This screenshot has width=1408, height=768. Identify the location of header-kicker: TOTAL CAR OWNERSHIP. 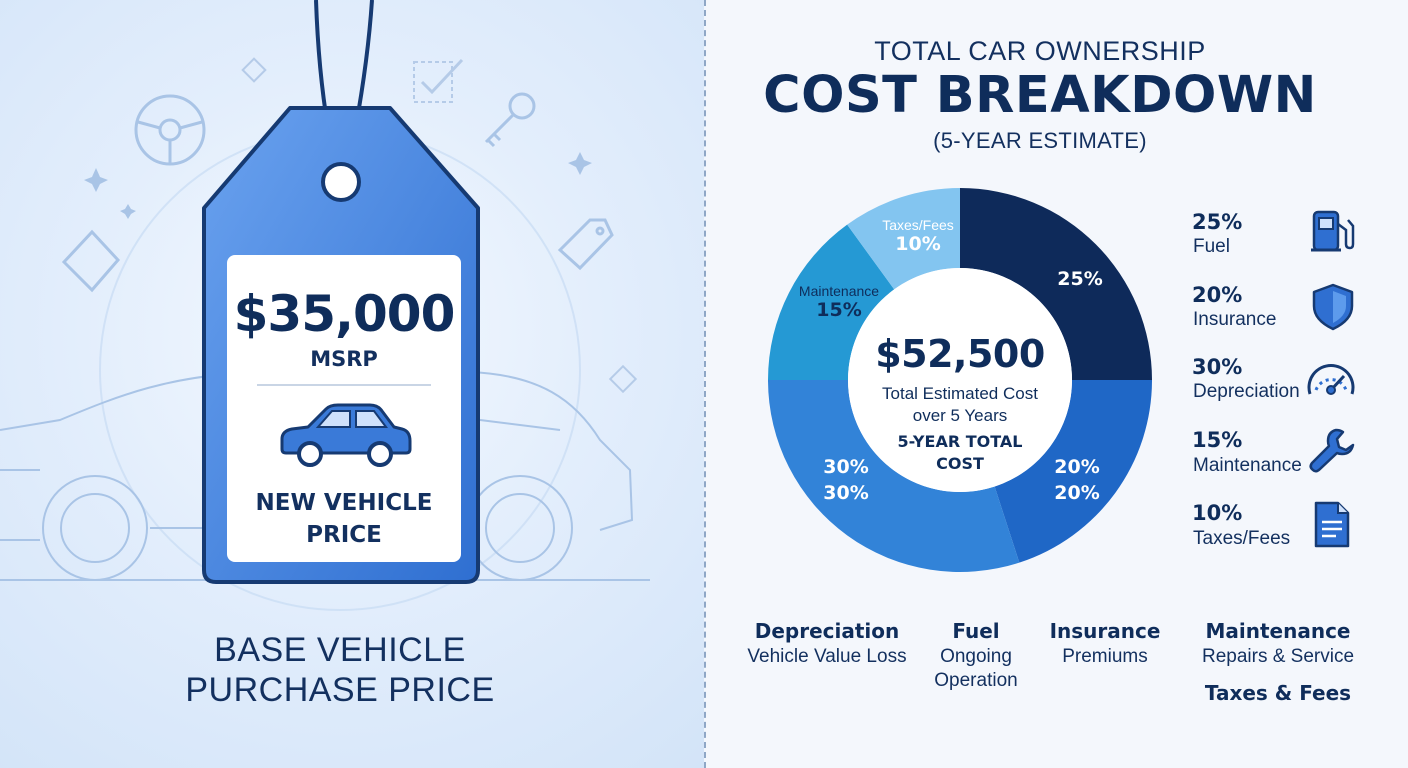
(1040, 51).